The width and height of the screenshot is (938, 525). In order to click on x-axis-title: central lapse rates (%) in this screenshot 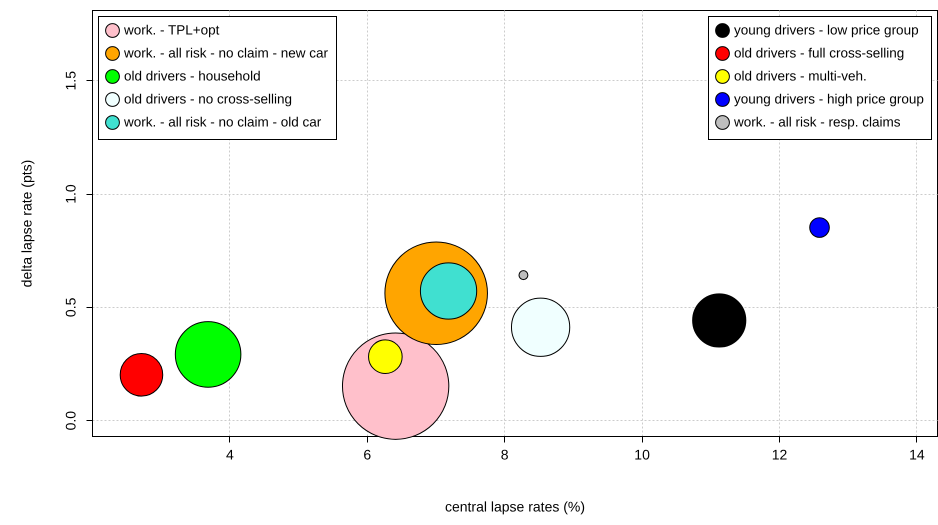, I will do `click(515, 506)`.